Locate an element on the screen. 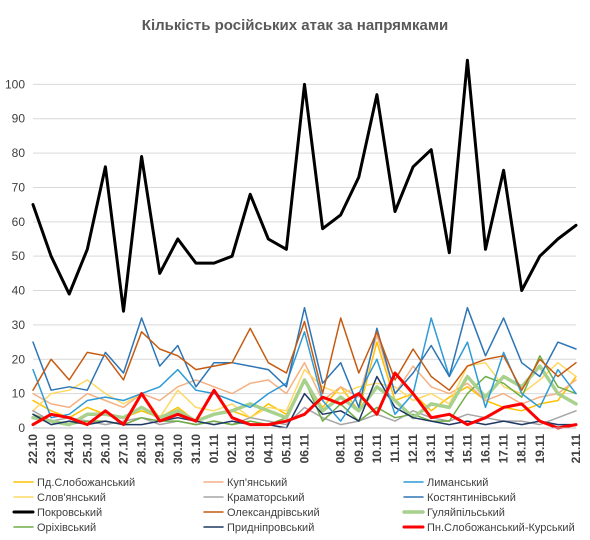  y-tick-label: 70 is located at coordinates (19, 187).